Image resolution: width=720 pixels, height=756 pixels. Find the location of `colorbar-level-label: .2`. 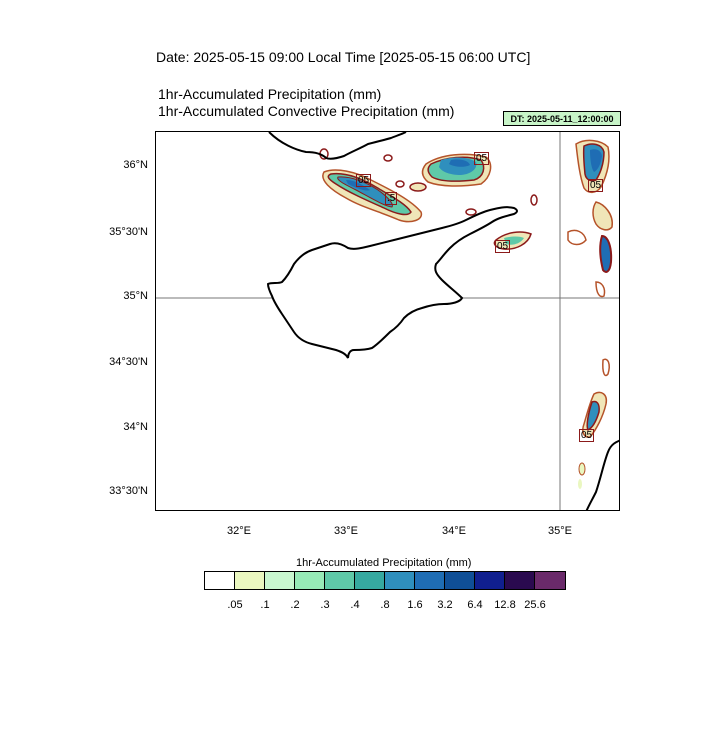

colorbar-level-label: .2 is located at coordinates (295, 605).